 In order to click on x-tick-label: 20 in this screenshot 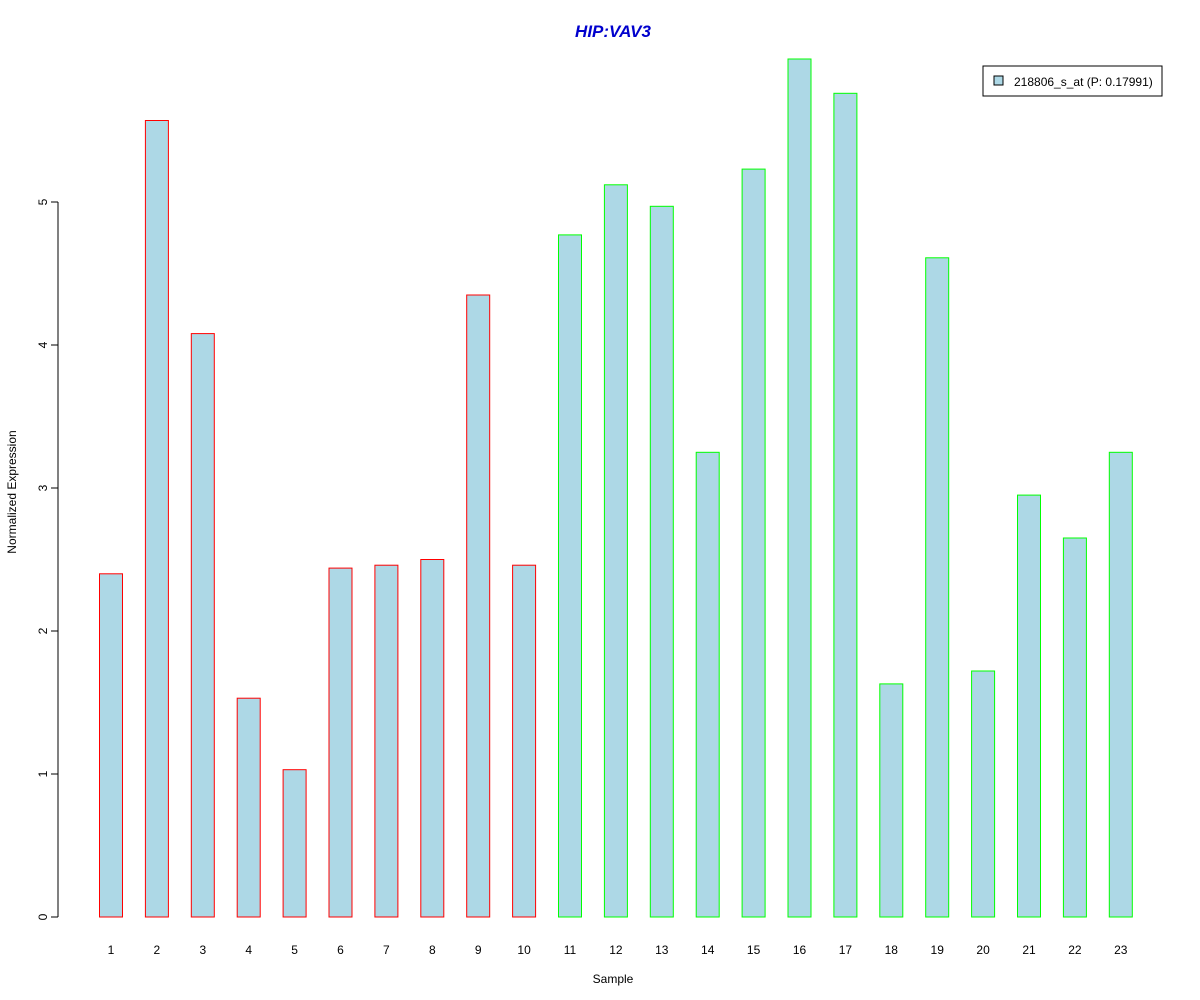, I will do `click(983, 950)`.